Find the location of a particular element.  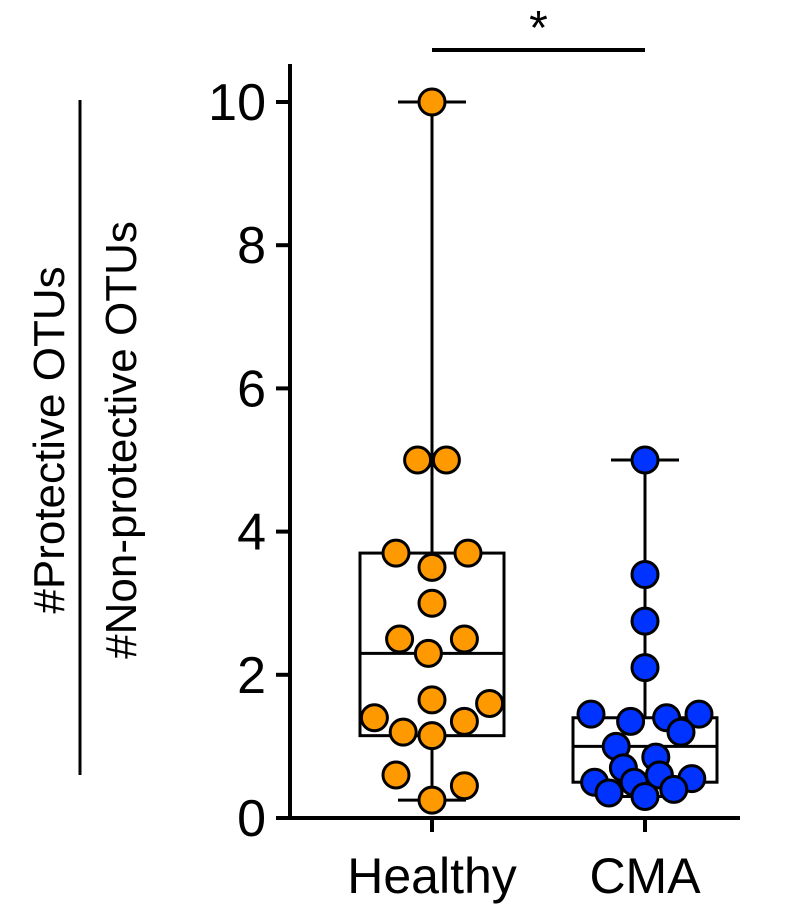

y-tick-label: 6 is located at coordinates (251, 389).